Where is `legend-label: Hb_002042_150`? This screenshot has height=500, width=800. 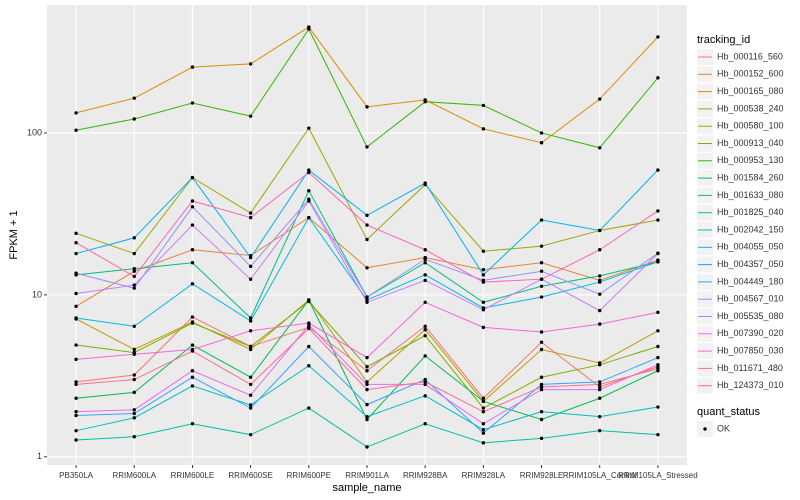 legend-label: Hb_002042_150 is located at coordinates (750, 229).